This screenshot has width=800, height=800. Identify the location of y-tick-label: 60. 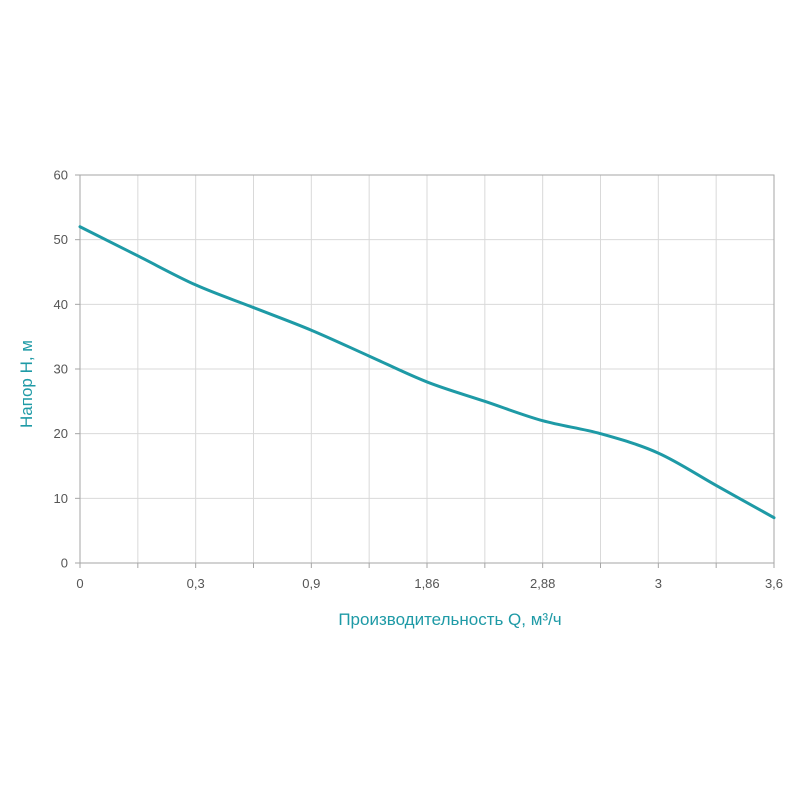
(61, 175).